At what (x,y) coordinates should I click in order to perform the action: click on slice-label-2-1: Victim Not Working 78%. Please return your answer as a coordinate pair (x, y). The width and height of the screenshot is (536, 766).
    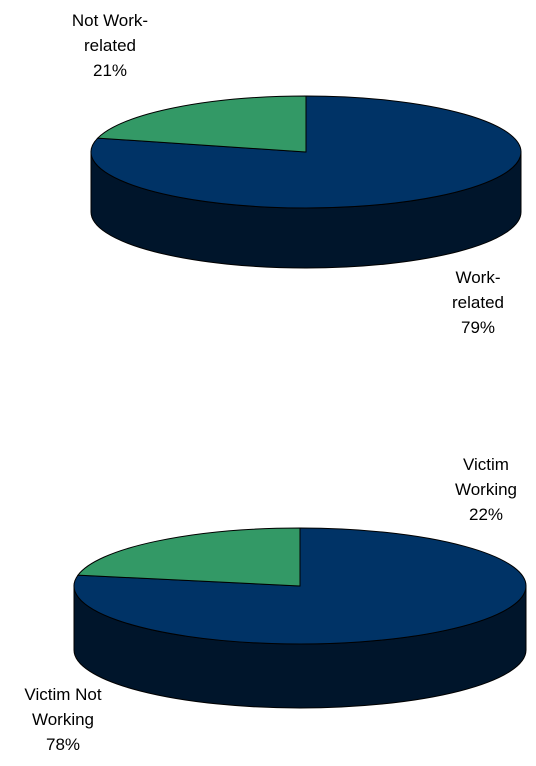
    Looking at the image, I should click on (62, 719).